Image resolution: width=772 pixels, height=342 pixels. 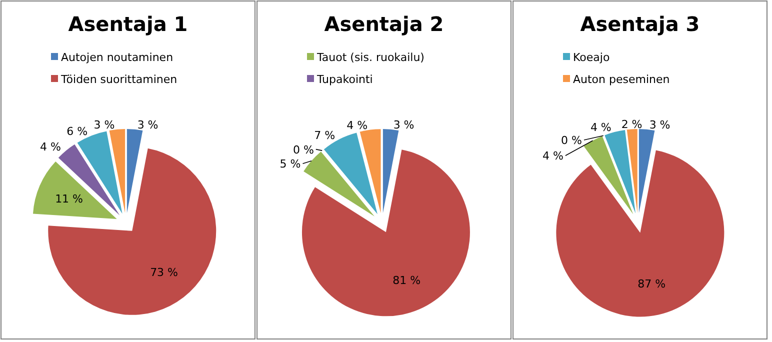 I want to click on legend-label: Autojen noutaminen, so click(x=117, y=57).